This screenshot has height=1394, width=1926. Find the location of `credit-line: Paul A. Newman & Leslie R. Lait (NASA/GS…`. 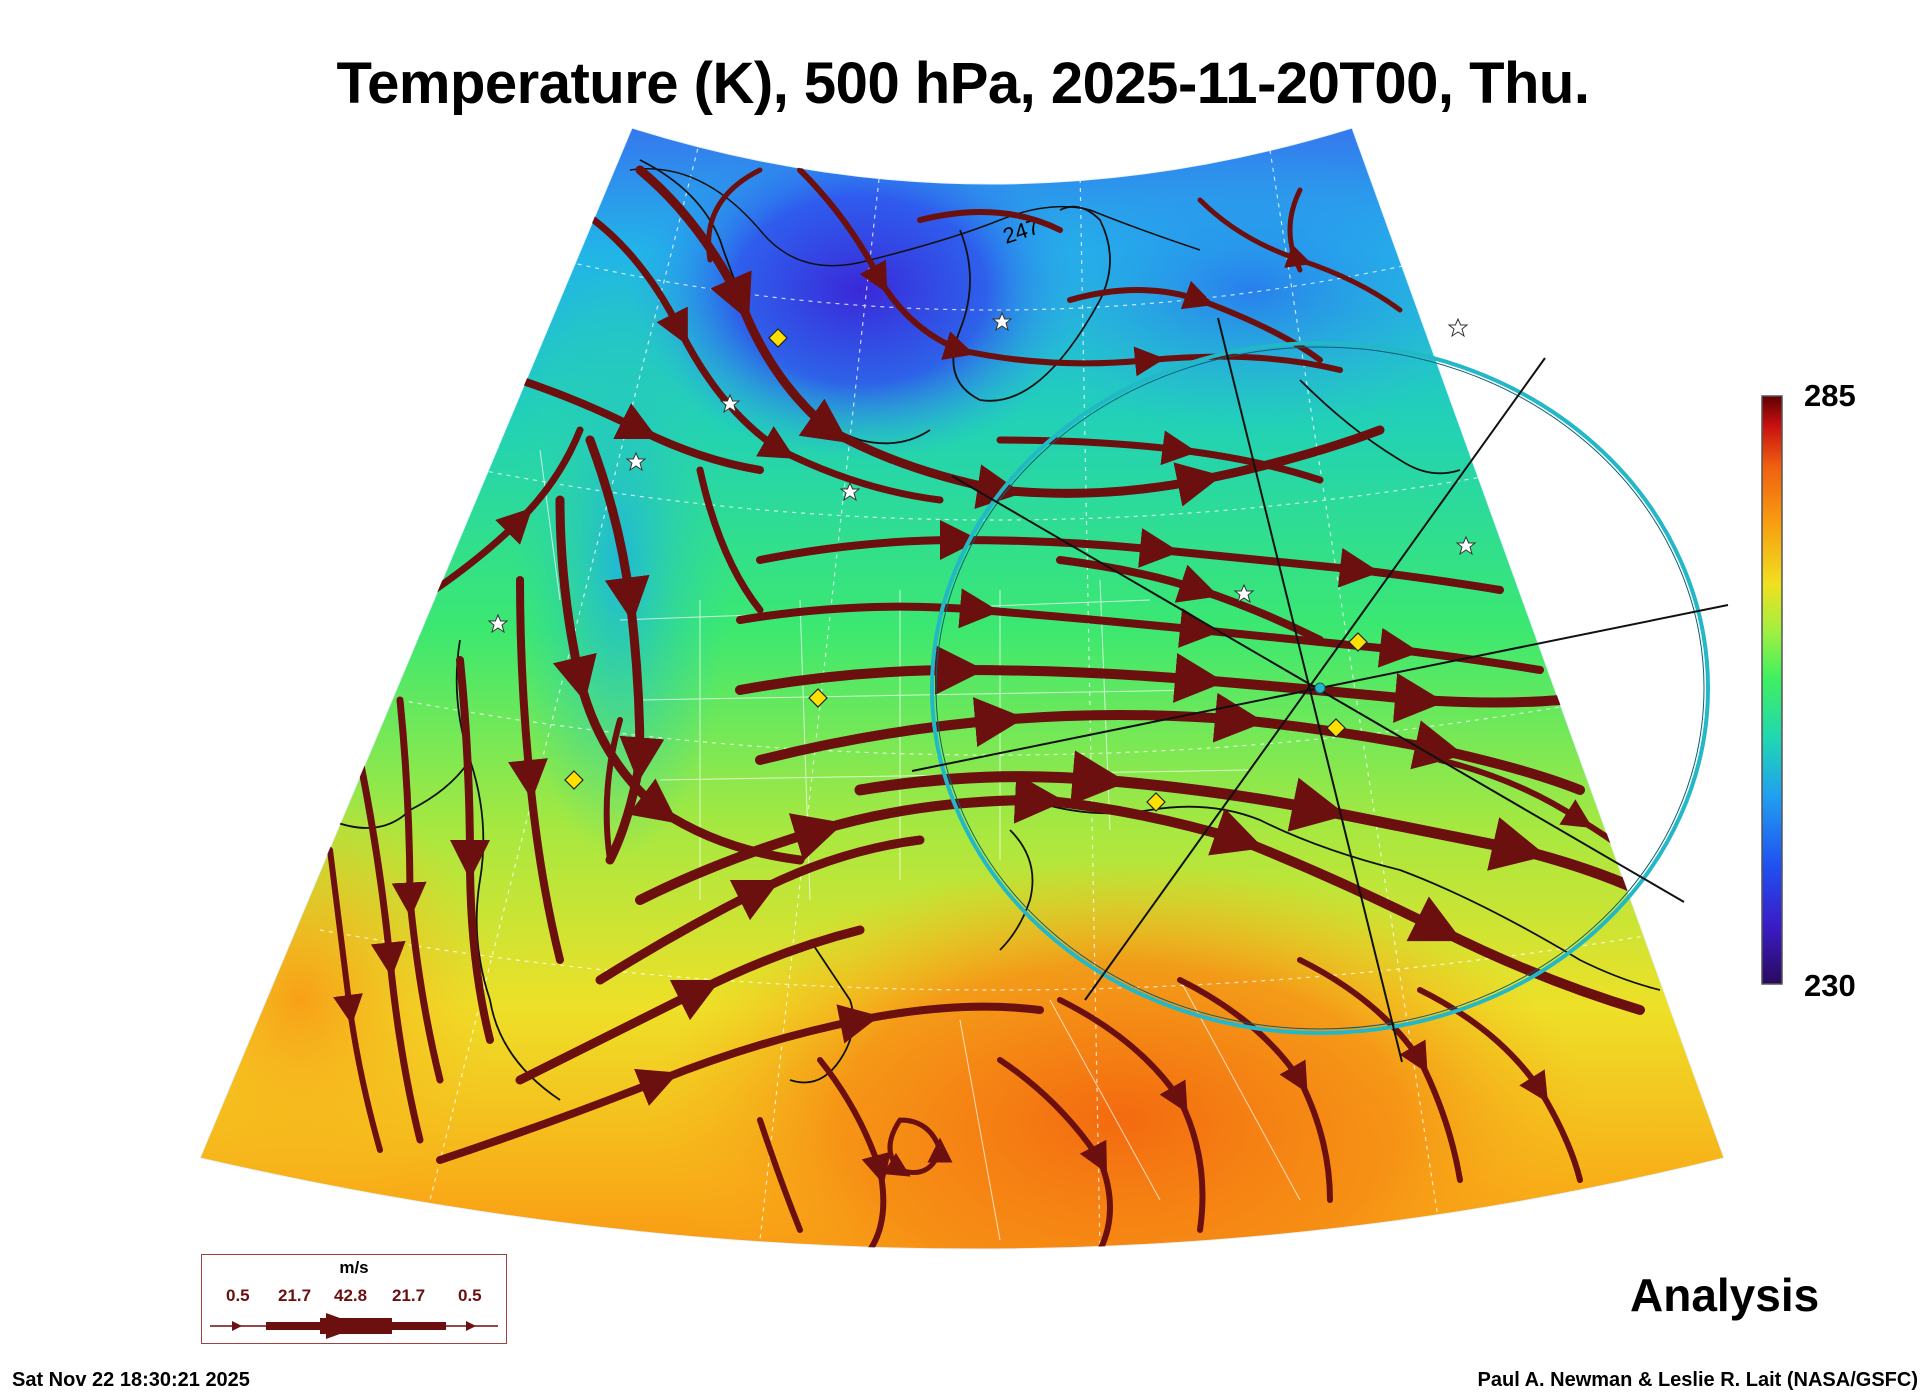

credit-line: Paul A. Newman & Leslie R. Lait (NASA/GS… is located at coordinates (1697, 1380).